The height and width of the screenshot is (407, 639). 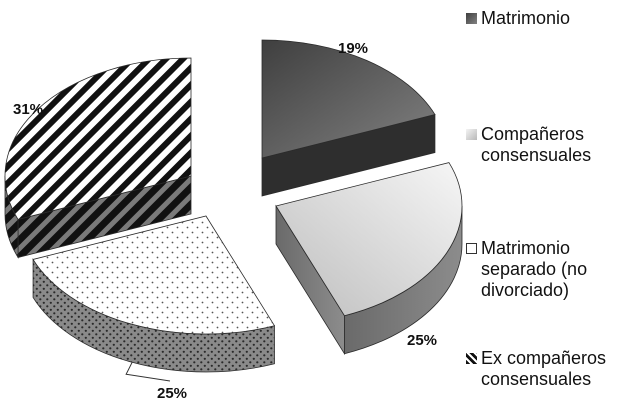 I want to click on pie-slice-matrimonio-separado-no-divorciado, so click(x=154, y=275).